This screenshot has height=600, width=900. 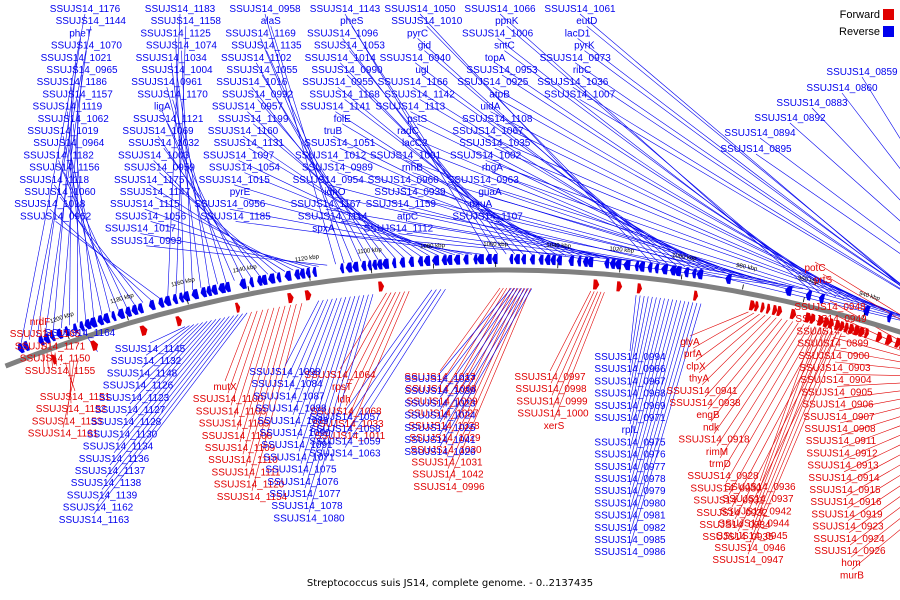 I want to click on gene-label-forward: SSUJS14_0911, so click(x=841, y=441).